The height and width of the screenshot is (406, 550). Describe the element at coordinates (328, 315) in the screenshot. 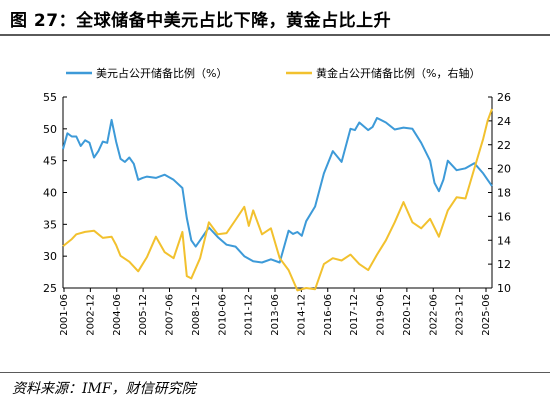

I see `x-tick-label: 2016-06` at that location.